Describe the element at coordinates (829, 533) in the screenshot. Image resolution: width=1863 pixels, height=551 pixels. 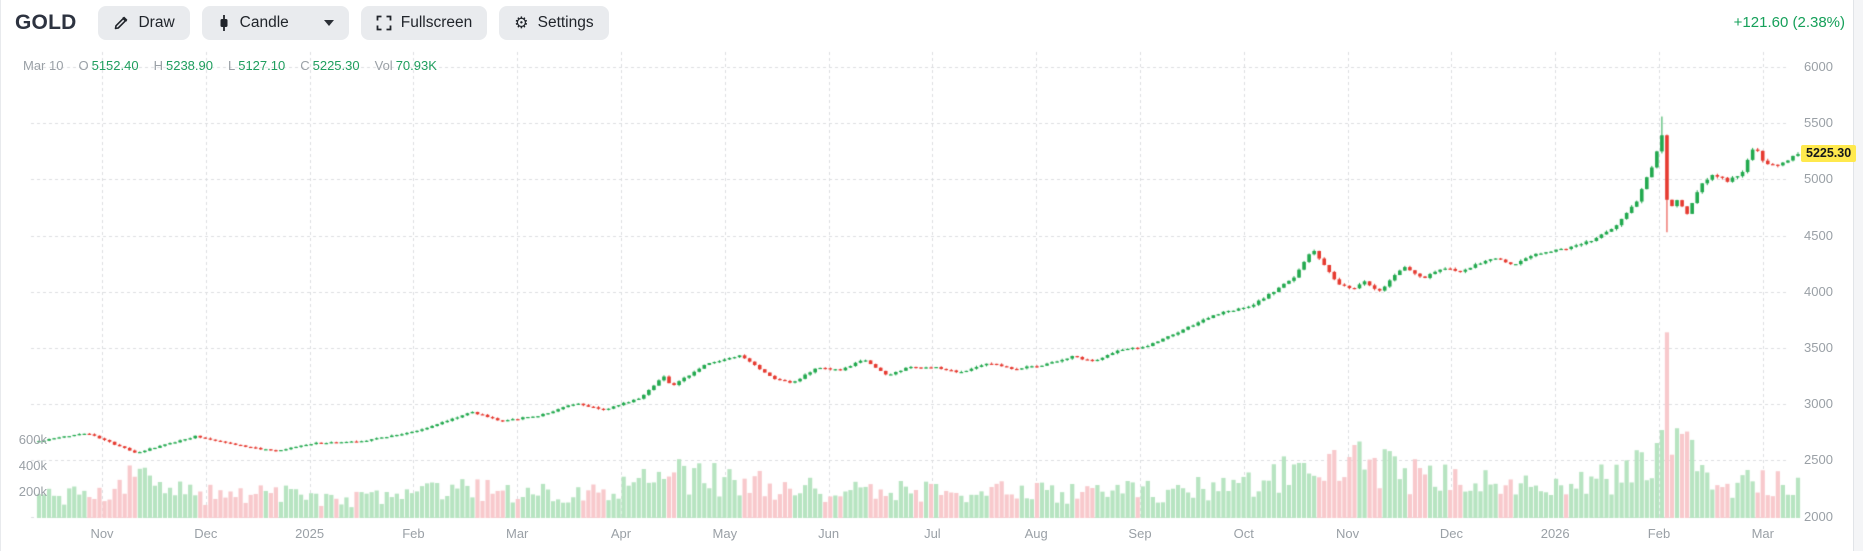
I see `x-axis-label: Jun` at that location.